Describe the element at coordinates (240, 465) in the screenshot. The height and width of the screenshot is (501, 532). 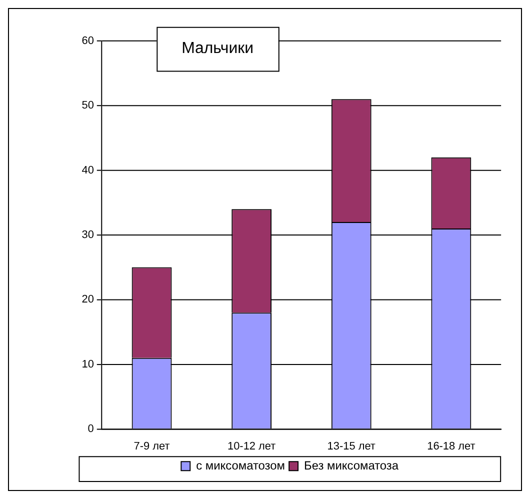
I see `legend-label: с миксоматозом` at that location.